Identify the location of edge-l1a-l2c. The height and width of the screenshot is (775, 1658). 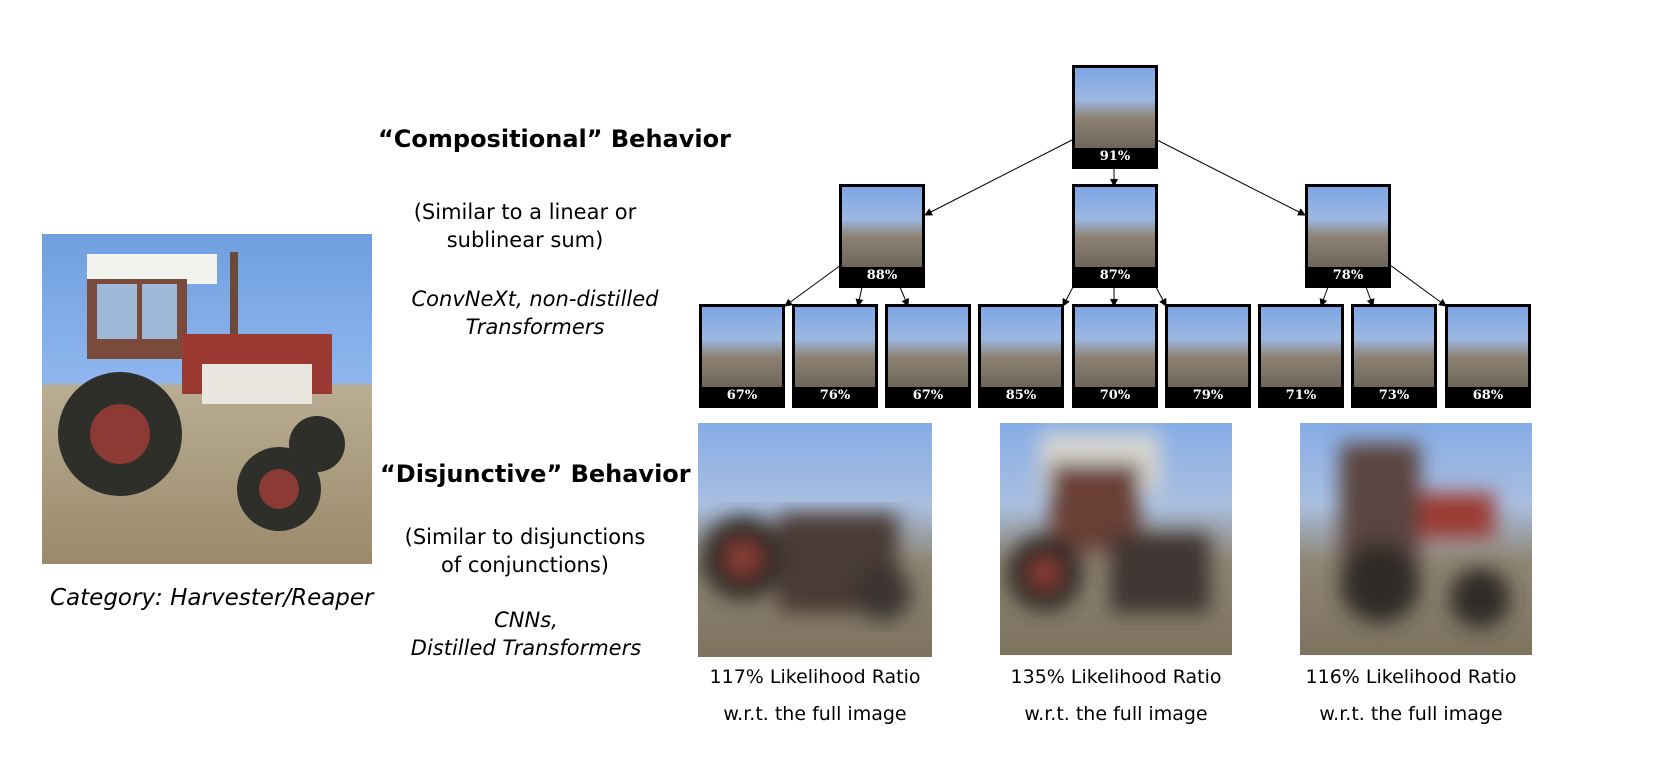
(904, 296).